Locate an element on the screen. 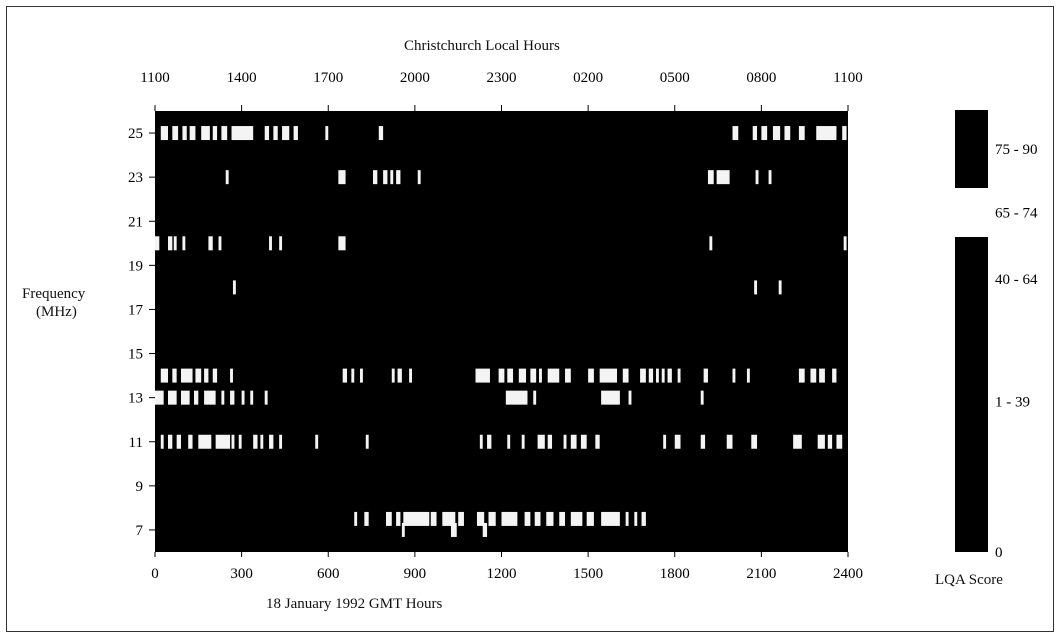 The height and width of the screenshot is (641, 1062). y-tick-label: 21 is located at coordinates (135, 222).